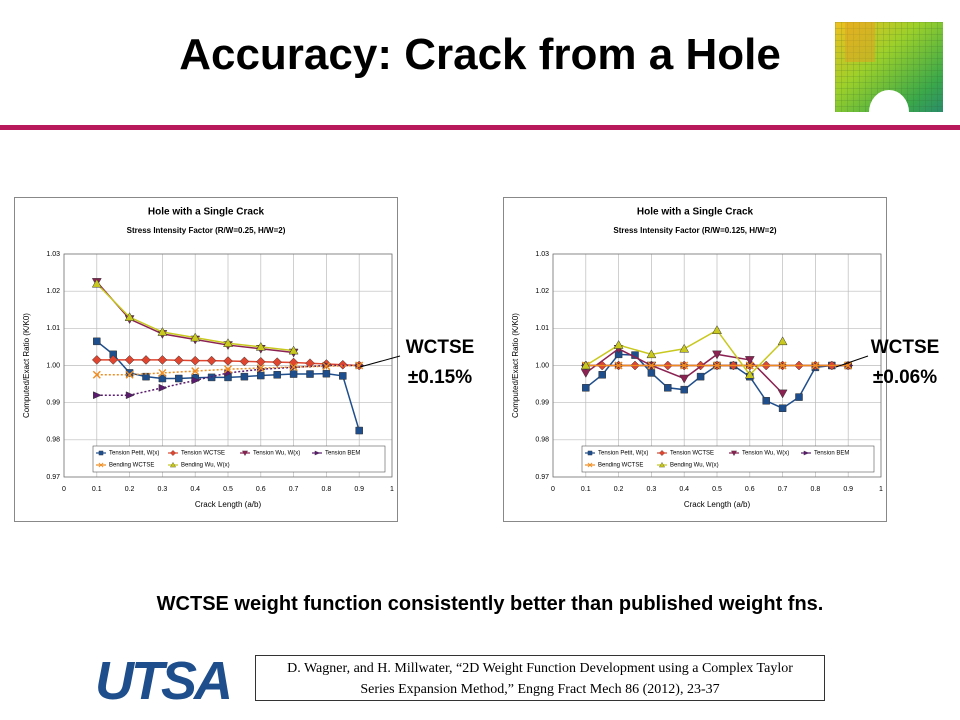 This screenshot has width=960, height=720. What do you see at coordinates (652, 489) in the screenshot?
I see `x-tick-label: 0.3` at bounding box center [652, 489].